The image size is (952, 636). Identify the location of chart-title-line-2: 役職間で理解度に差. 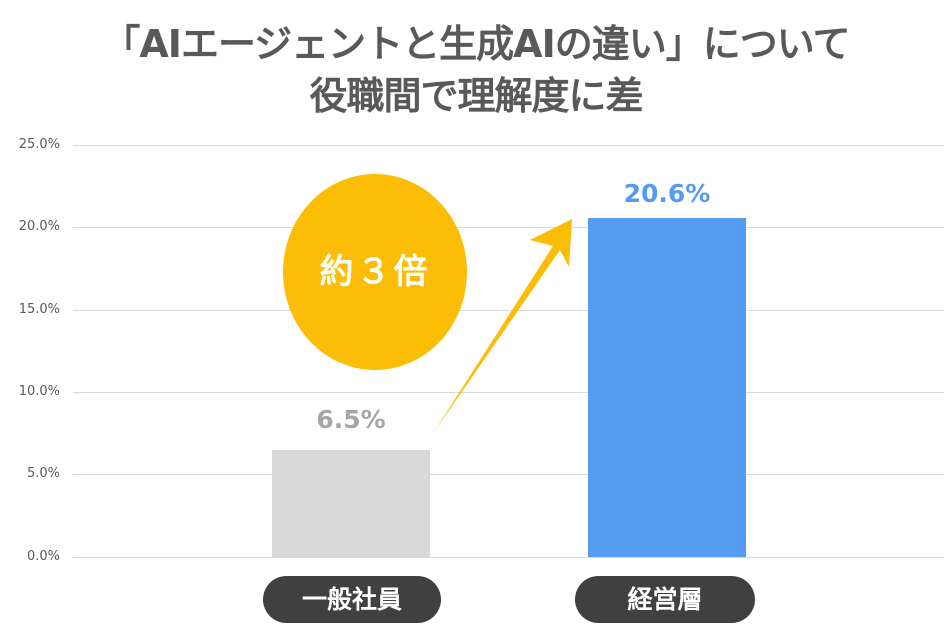
(476, 96).